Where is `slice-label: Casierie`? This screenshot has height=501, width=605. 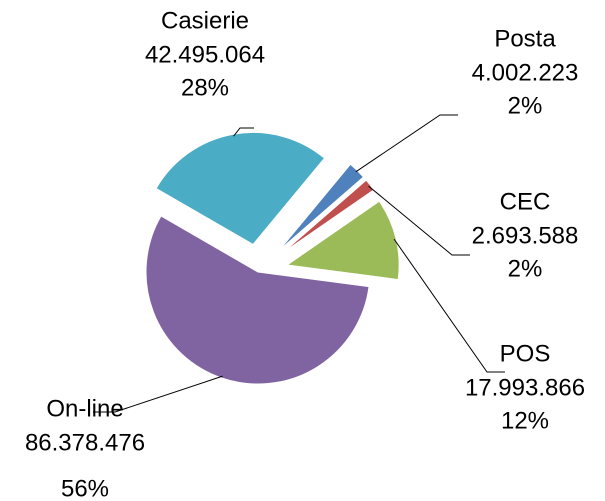 slice-label: Casierie is located at coordinates (205, 20).